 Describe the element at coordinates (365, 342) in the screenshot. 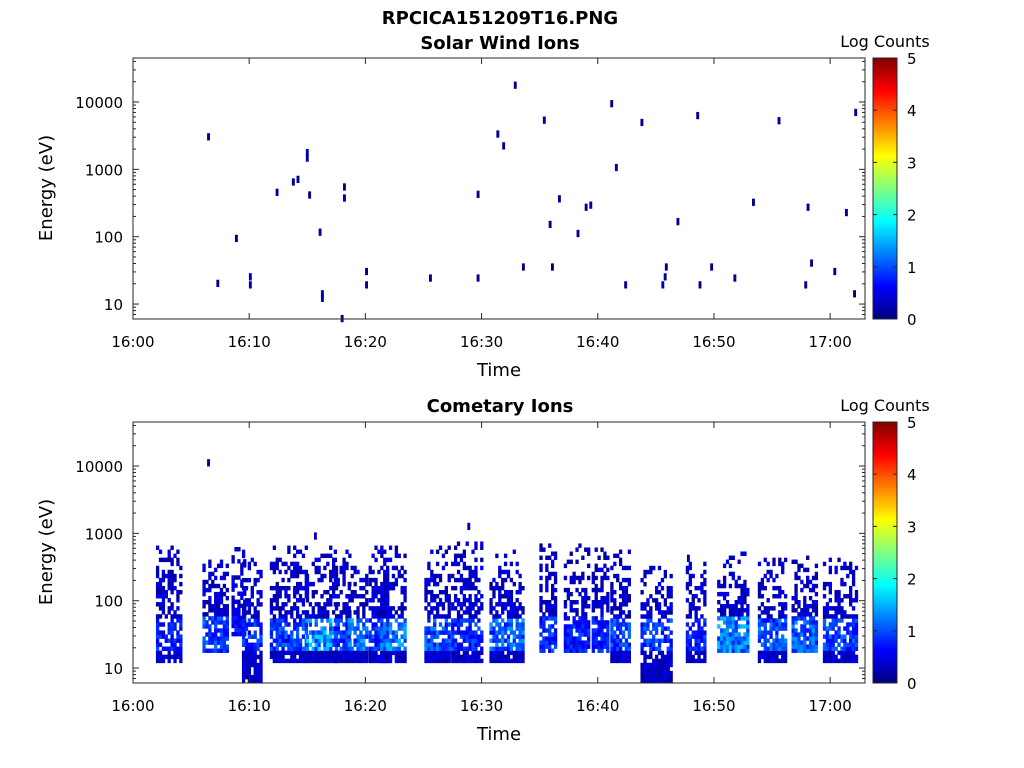

I see `x-tick-label: 16:20` at that location.